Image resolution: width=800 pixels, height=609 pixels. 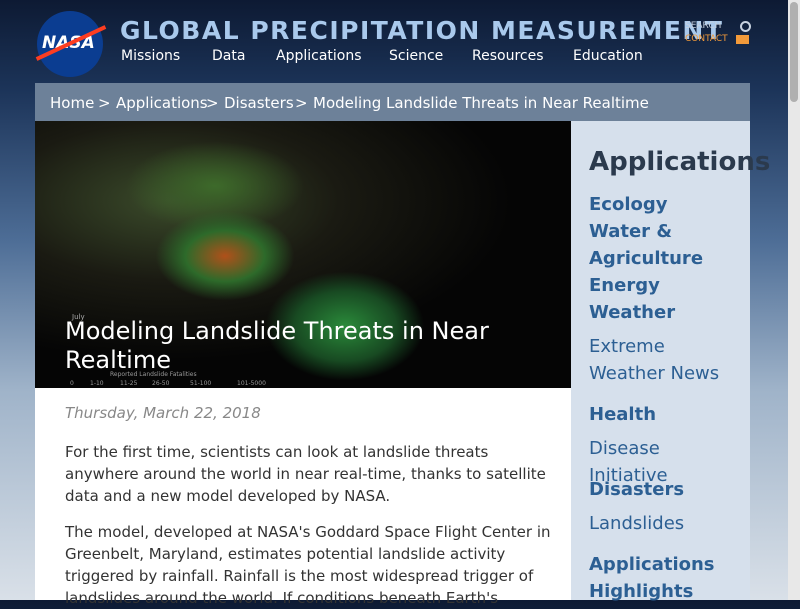 I want to click on article-date: Thursday, March 22, 2018, so click(x=163, y=413).